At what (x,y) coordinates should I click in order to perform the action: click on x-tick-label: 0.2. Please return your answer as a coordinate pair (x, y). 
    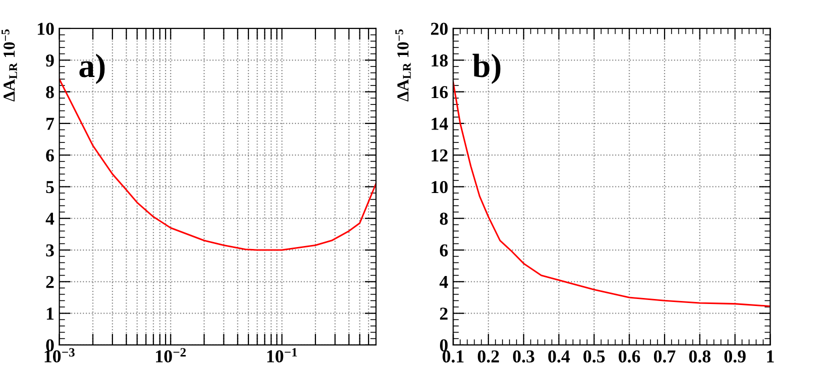
    Looking at the image, I should click on (488, 356).